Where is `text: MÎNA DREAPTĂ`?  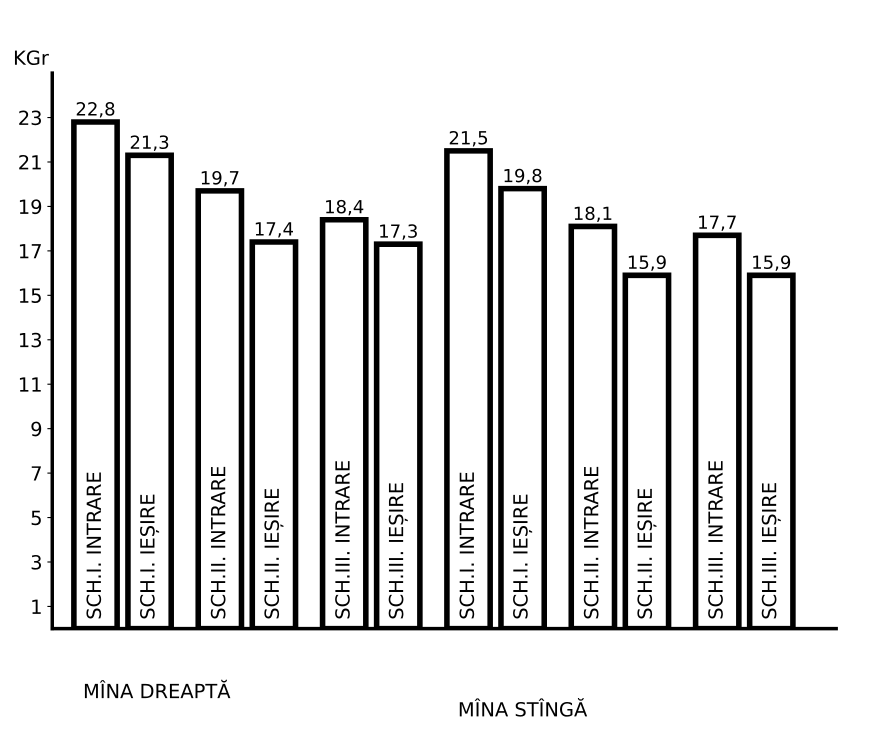 text: MÎNA DREAPTĂ is located at coordinates (157, 689).